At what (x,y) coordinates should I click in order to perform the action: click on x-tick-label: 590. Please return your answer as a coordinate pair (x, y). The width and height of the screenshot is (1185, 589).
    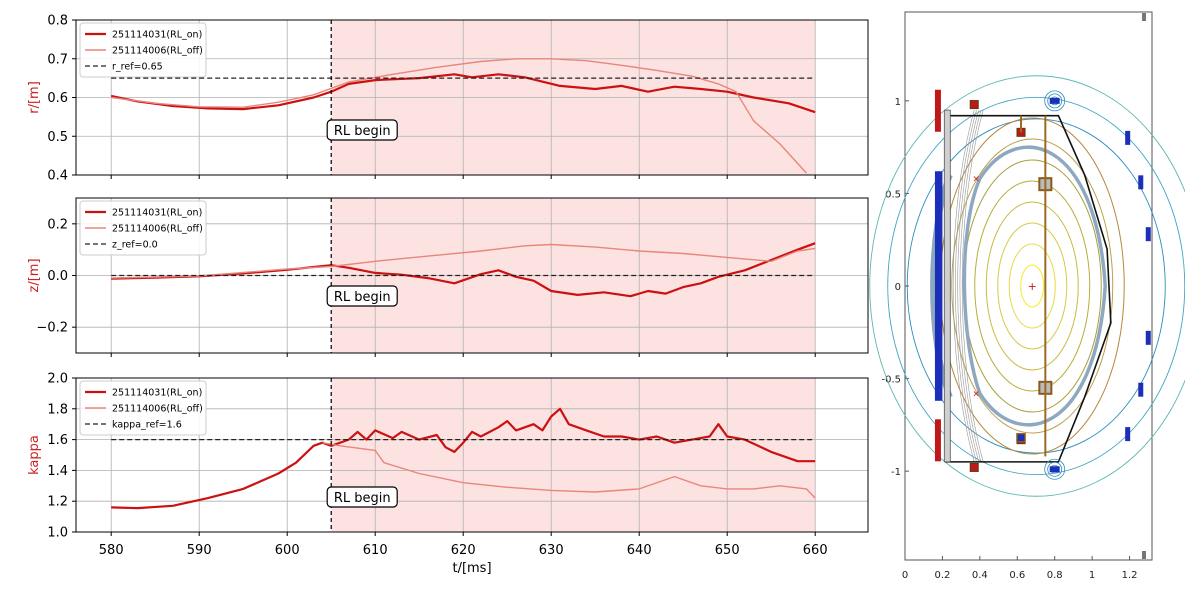
    Looking at the image, I should click on (199, 550).